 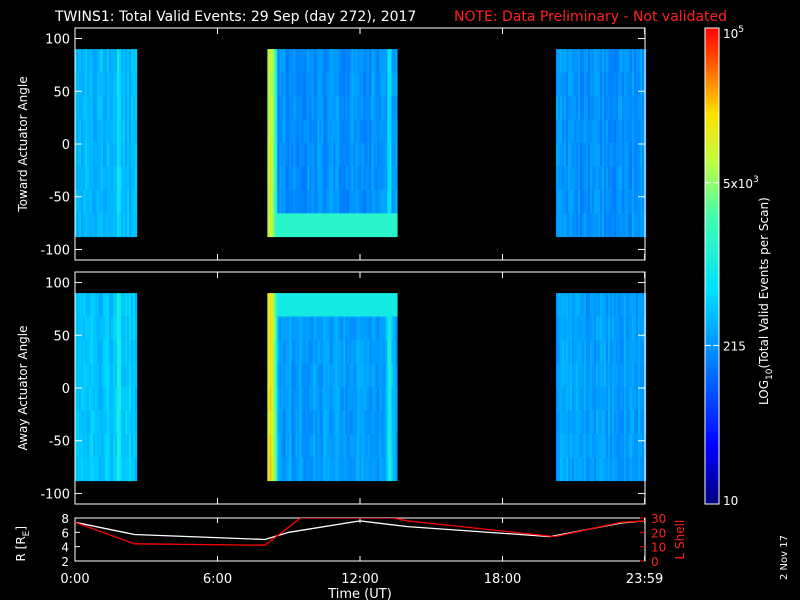 I want to click on y-tick-label: 50, so click(x=61, y=336).